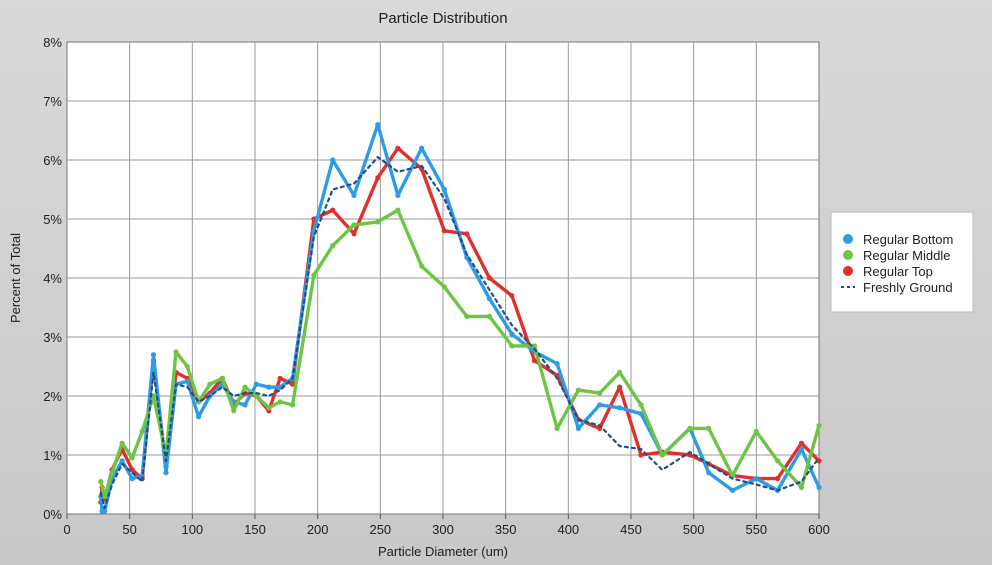 This screenshot has height=565, width=992. Describe the element at coordinates (443, 516) in the screenshot. I see `axes` at that location.